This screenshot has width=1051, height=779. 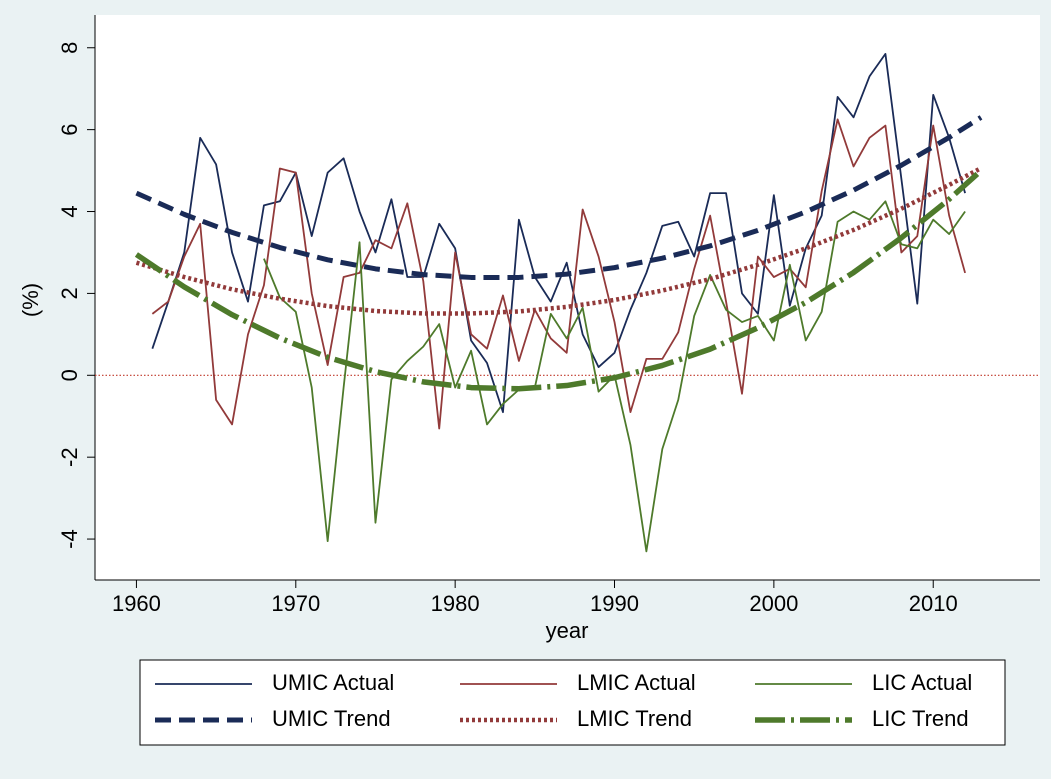 What do you see at coordinates (136, 603) in the screenshot?
I see `x-tick-label: 1960` at bounding box center [136, 603].